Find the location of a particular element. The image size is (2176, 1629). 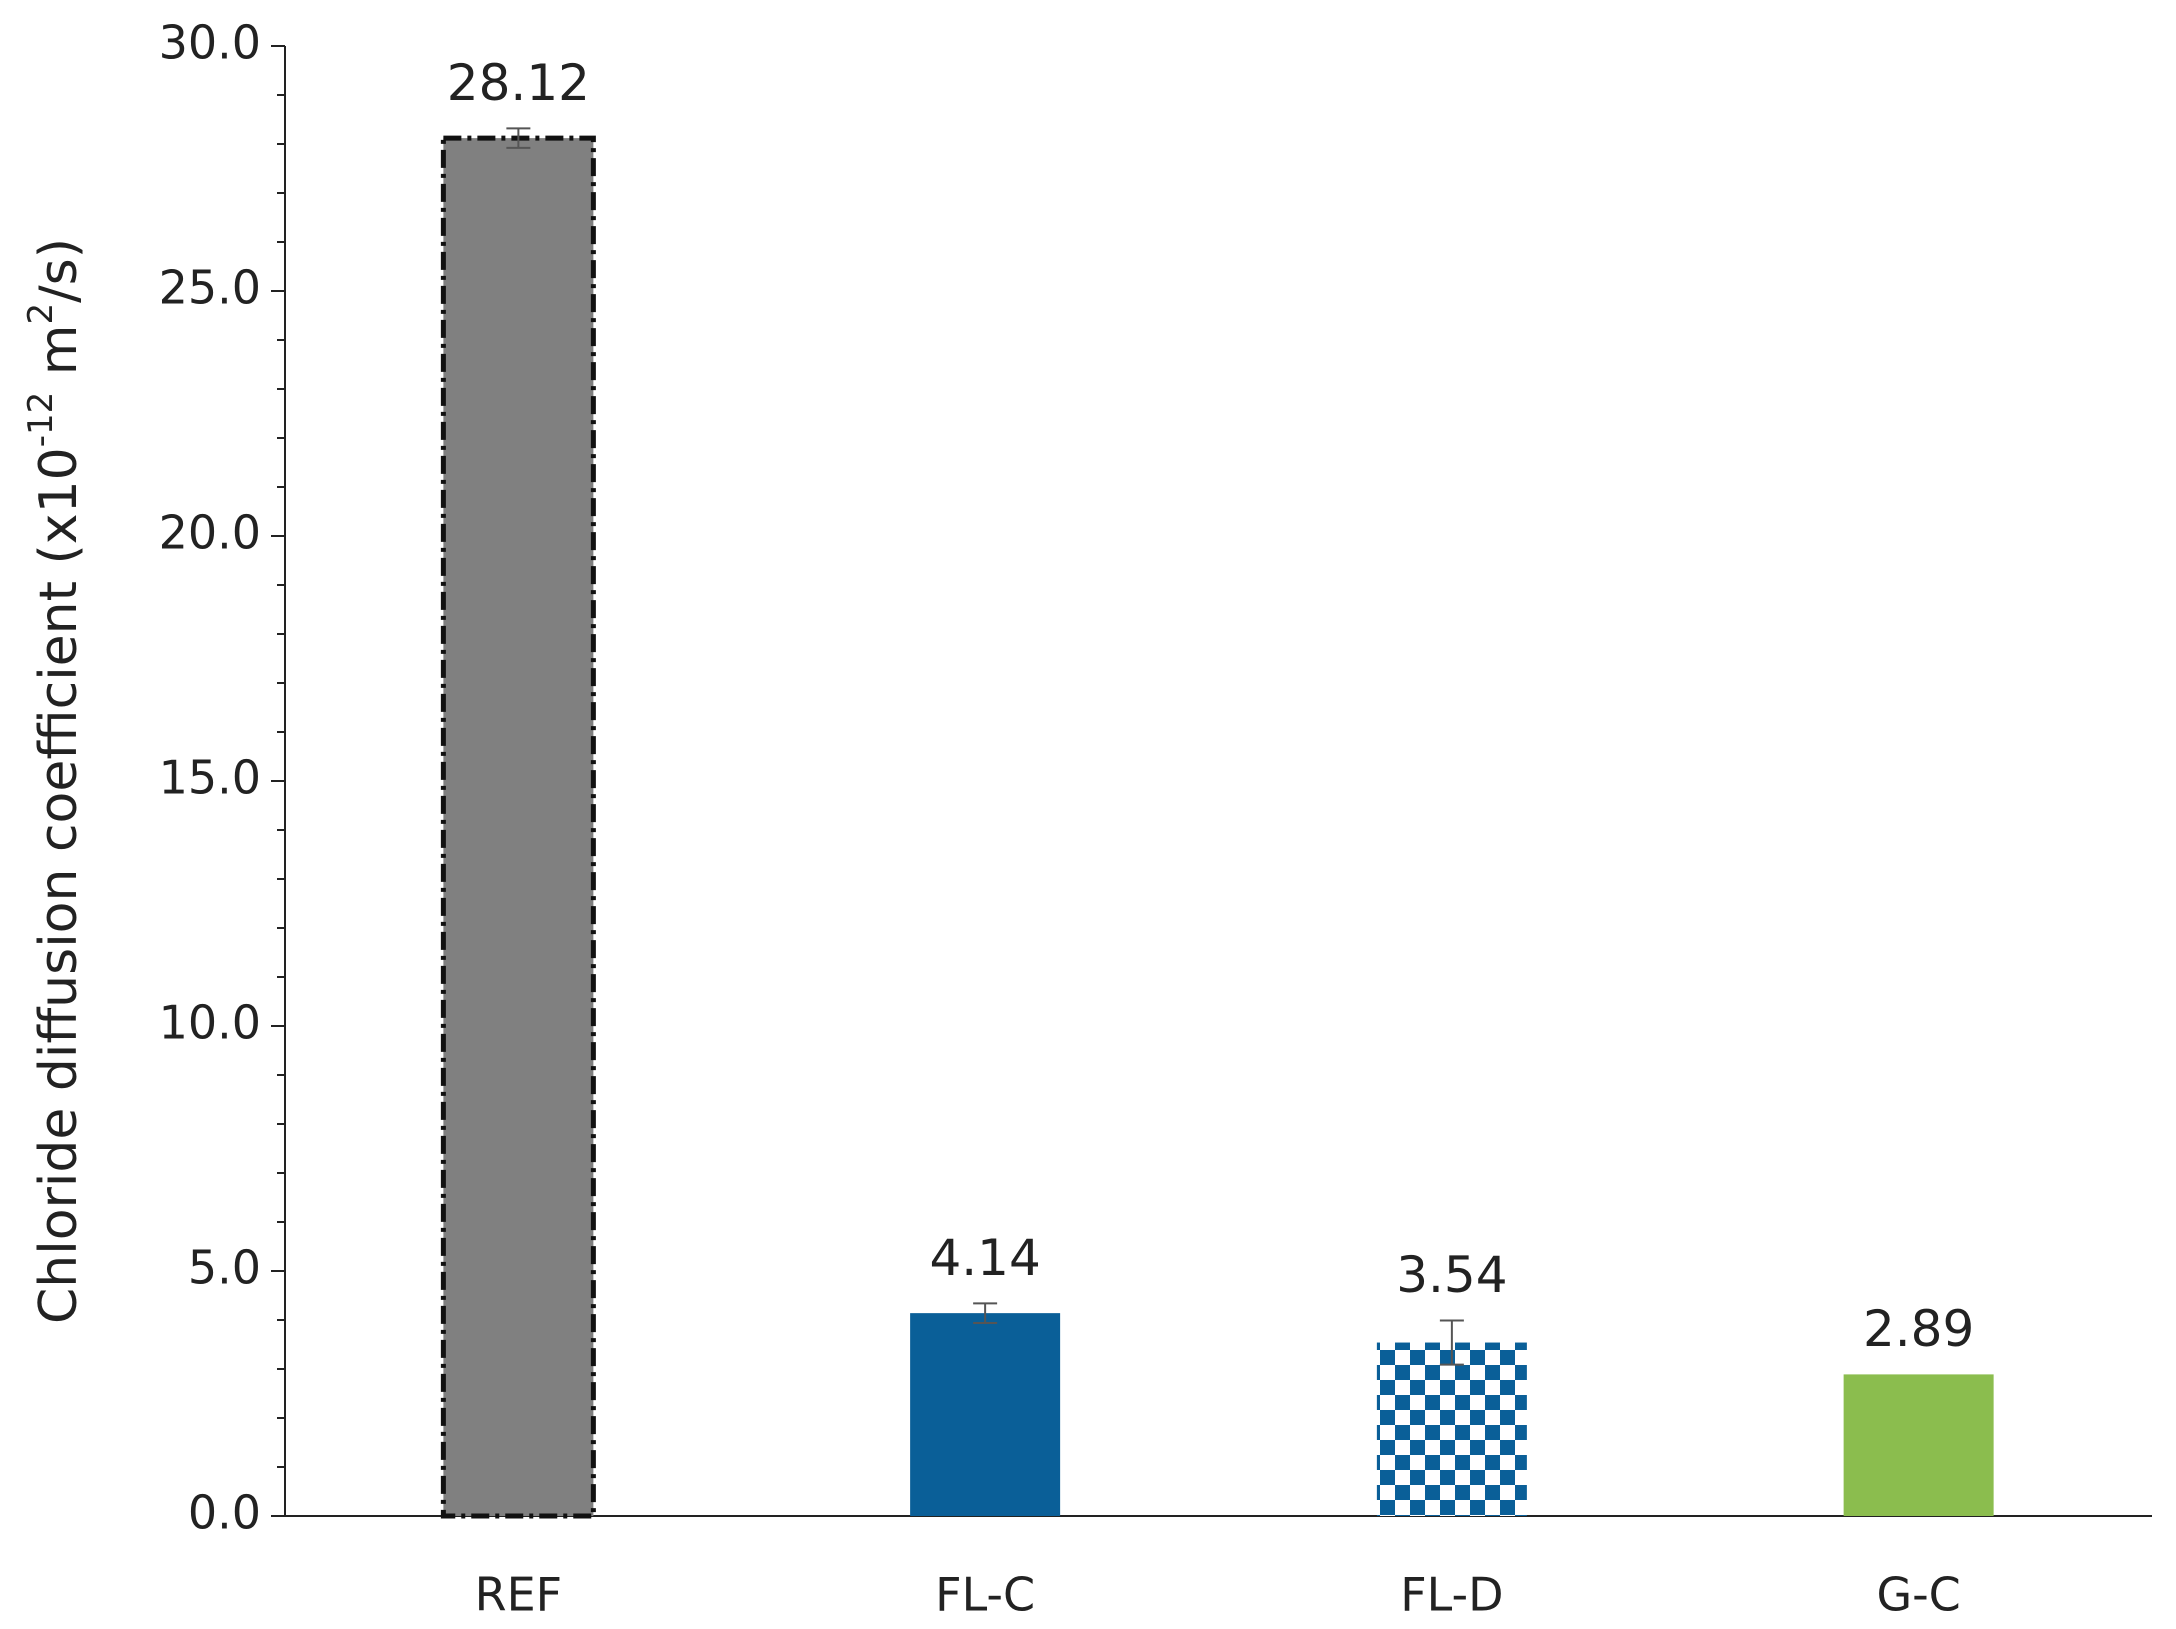

x-tick-label: REF is located at coordinates (519, 1595).